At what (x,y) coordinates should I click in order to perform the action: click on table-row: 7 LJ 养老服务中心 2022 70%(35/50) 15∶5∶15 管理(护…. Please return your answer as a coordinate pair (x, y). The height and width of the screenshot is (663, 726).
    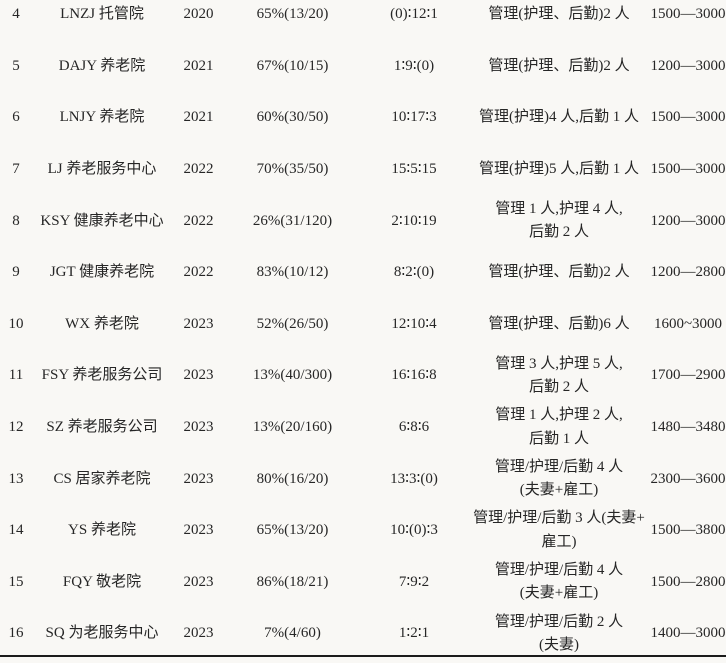
    Looking at the image, I should click on (363, 170).